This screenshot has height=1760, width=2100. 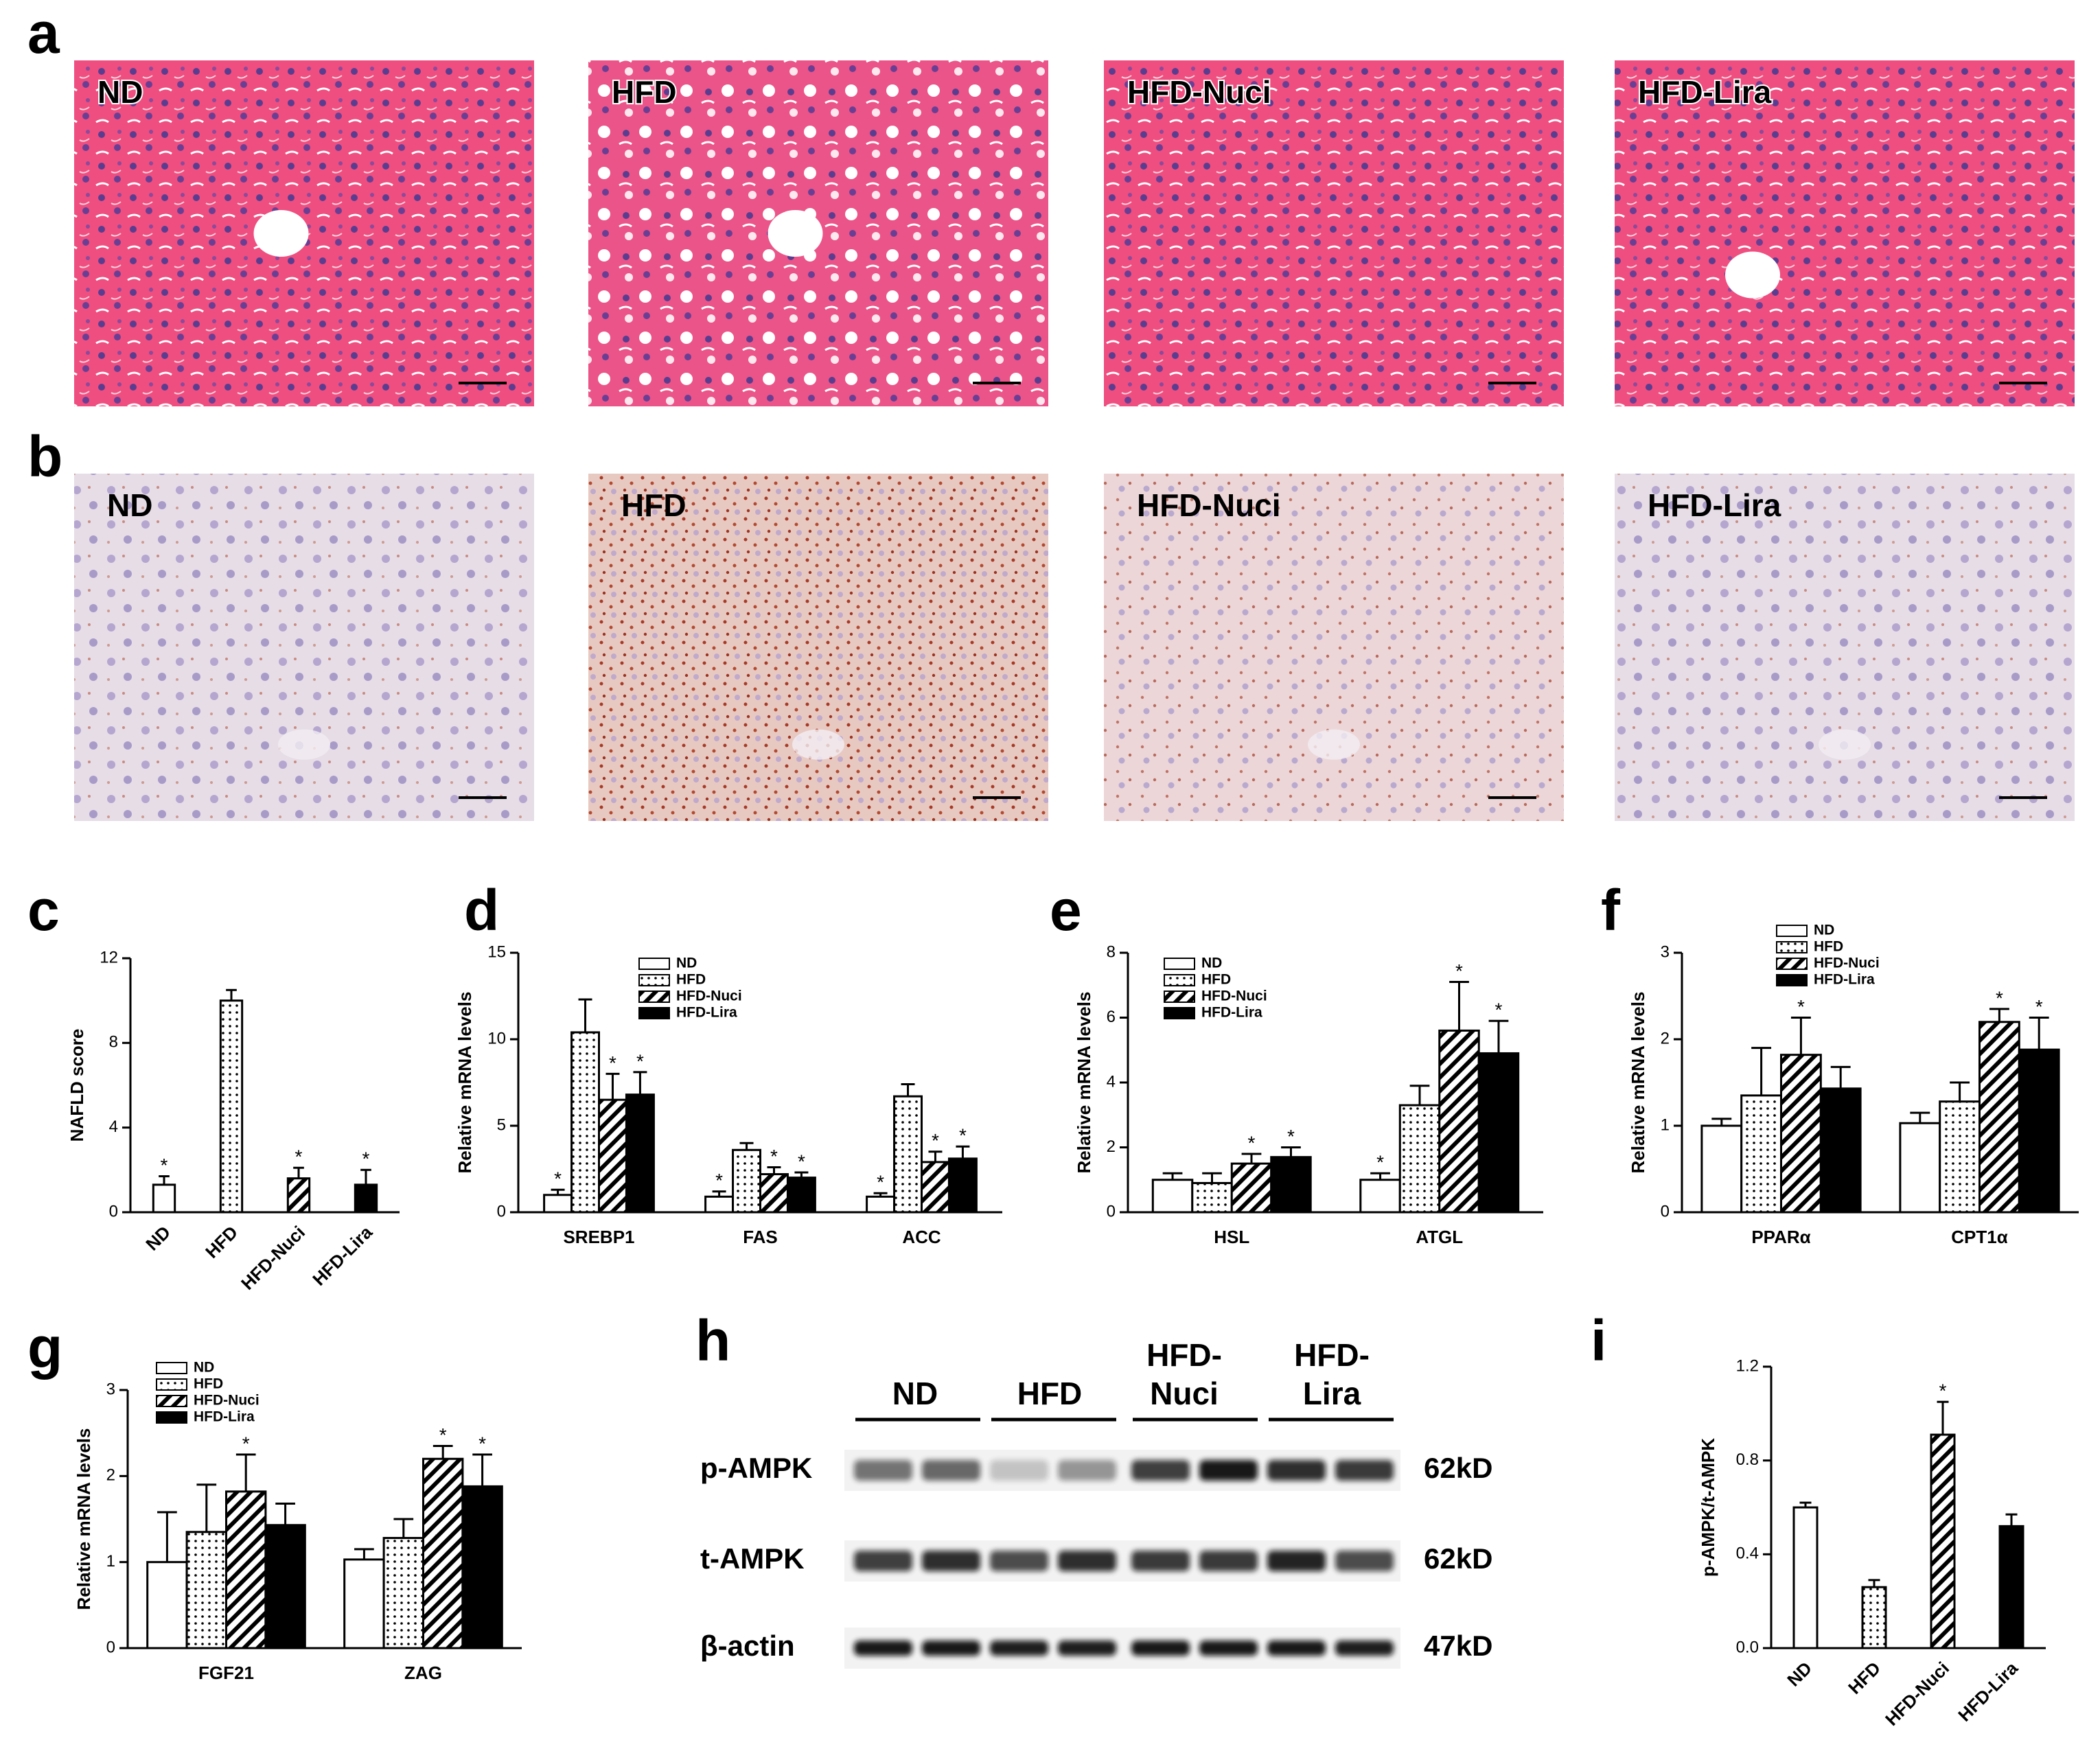 What do you see at coordinates (1216, 980) in the screenshot?
I see `legend-label: HFD` at bounding box center [1216, 980].